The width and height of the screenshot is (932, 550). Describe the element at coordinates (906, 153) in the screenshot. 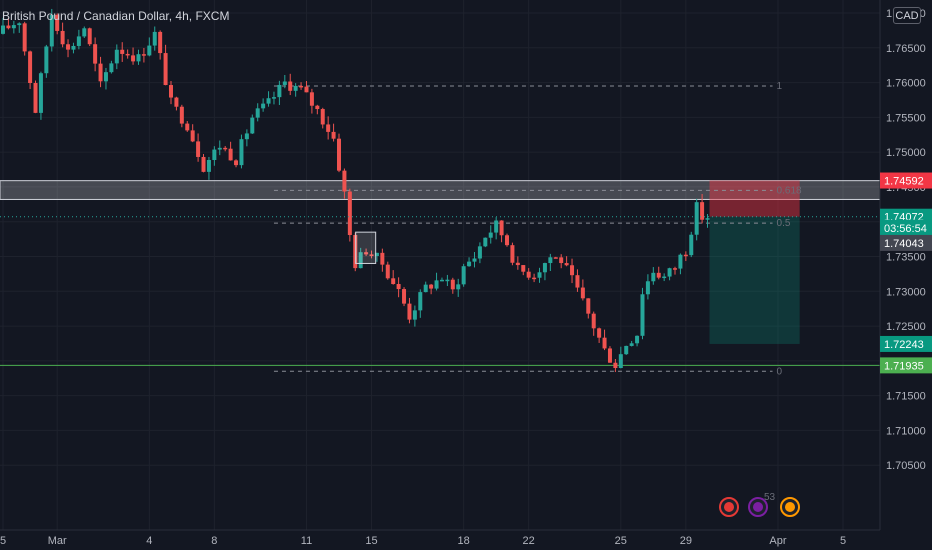

I see `y-tick-label: 1.75000` at that location.